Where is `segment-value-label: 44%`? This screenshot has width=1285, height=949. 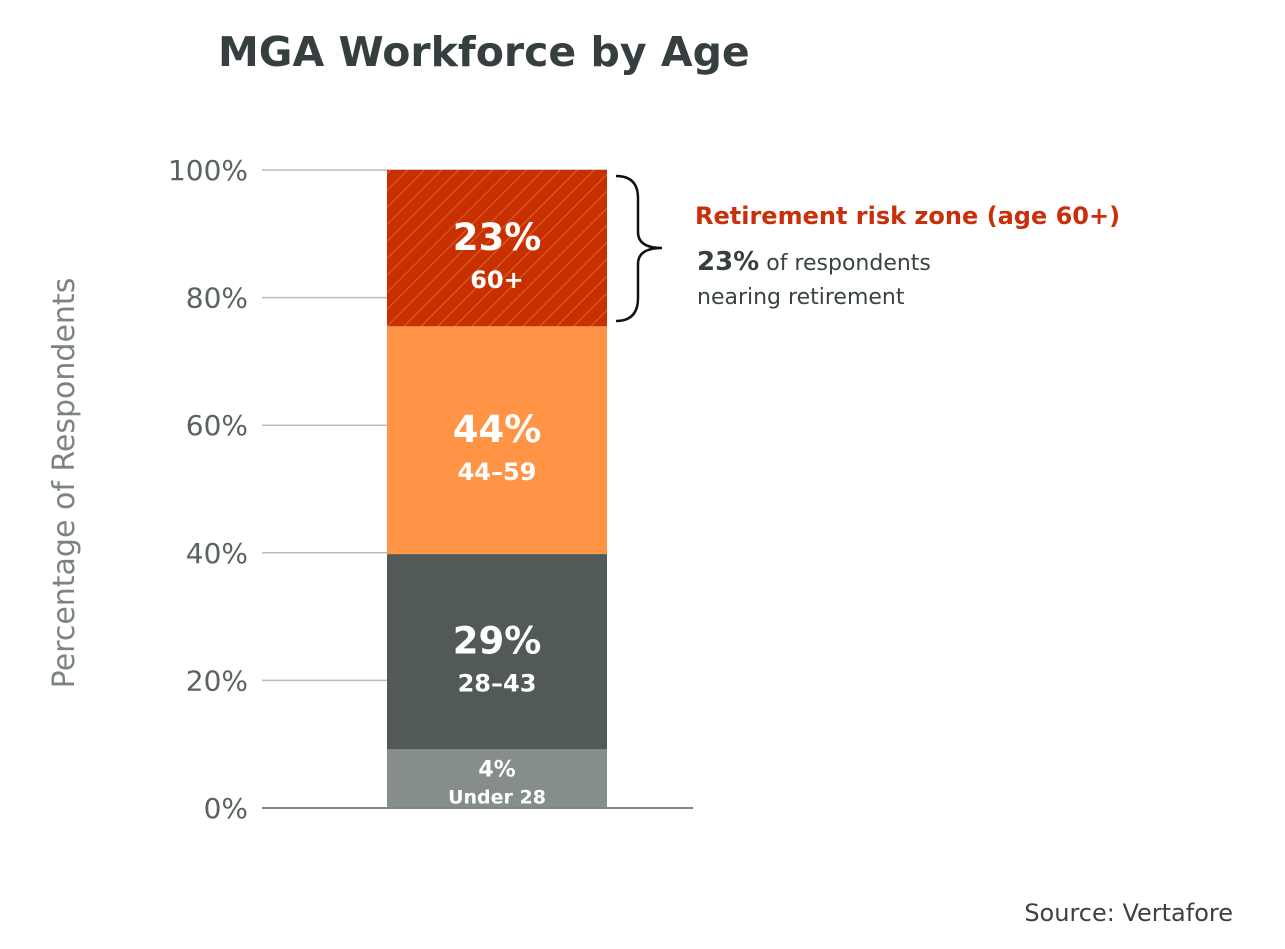
segment-value-label: 44% is located at coordinates (497, 429).